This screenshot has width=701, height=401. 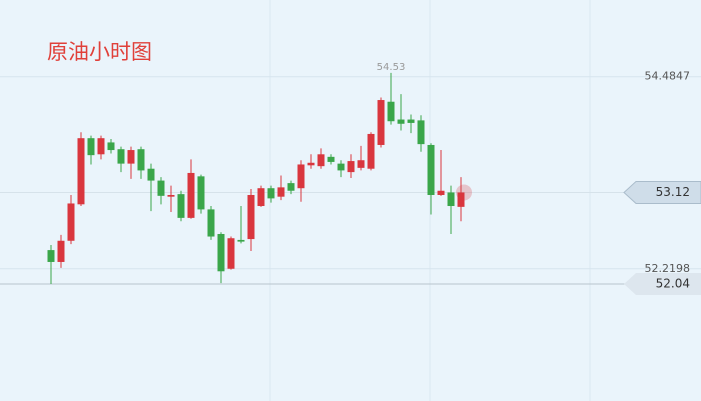 I want to click on price-label: 53.12, so click(x=673, y=192).